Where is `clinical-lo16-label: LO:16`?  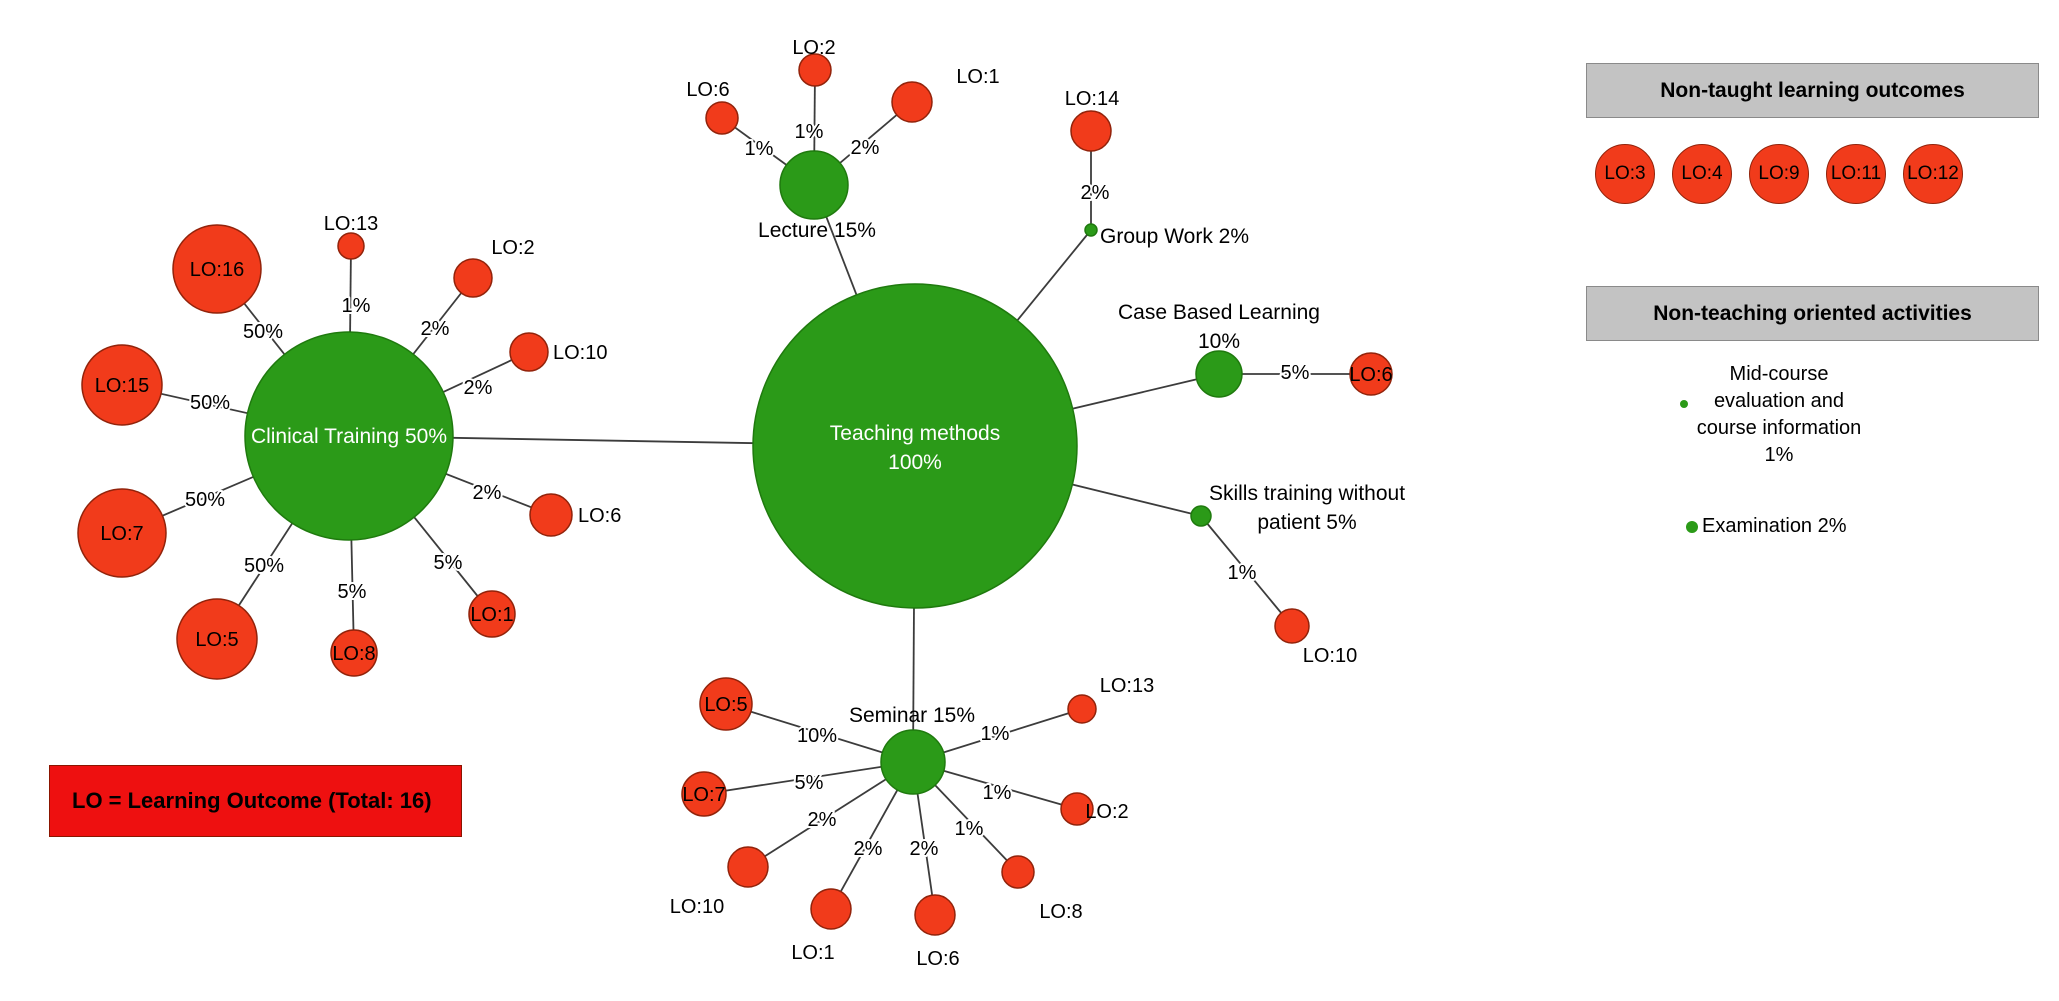 clinical-lo16-label: LO:16 is located at coordinates (217, 270).